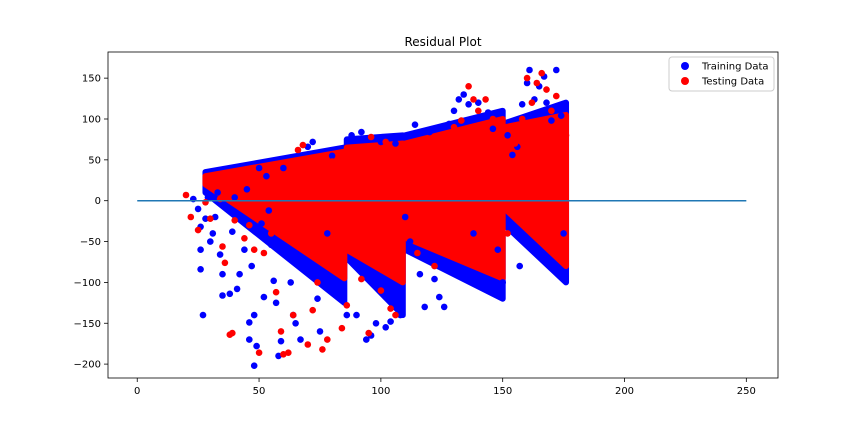 The height and width of the screenshot is (432, 864). Describe the element at coordinates (735, 67) in the screenshot. I see `legend-label-training: Training Data` at that location.